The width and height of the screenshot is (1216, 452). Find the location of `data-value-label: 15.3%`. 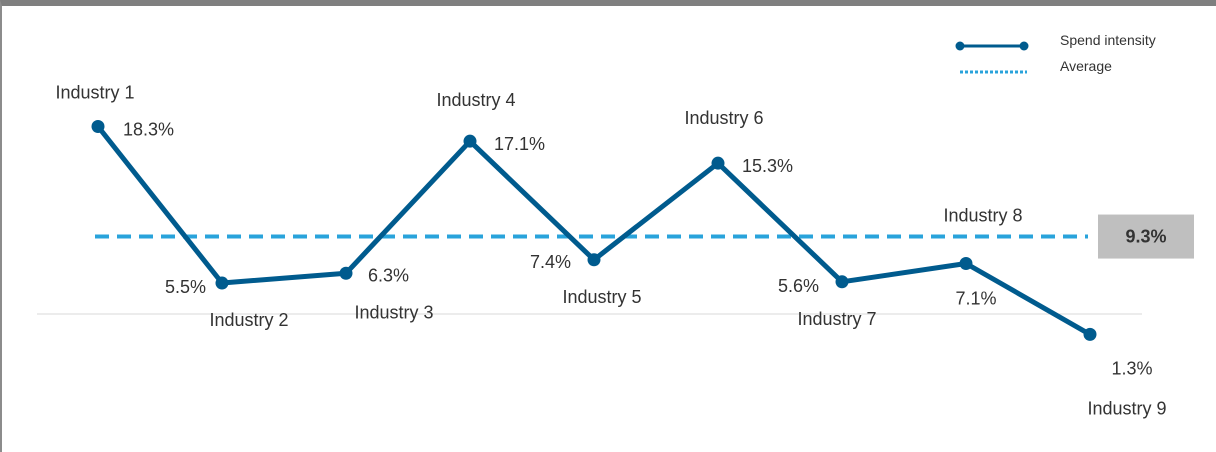

data-value-label: 15.3% is located at coordinates (767, 166).